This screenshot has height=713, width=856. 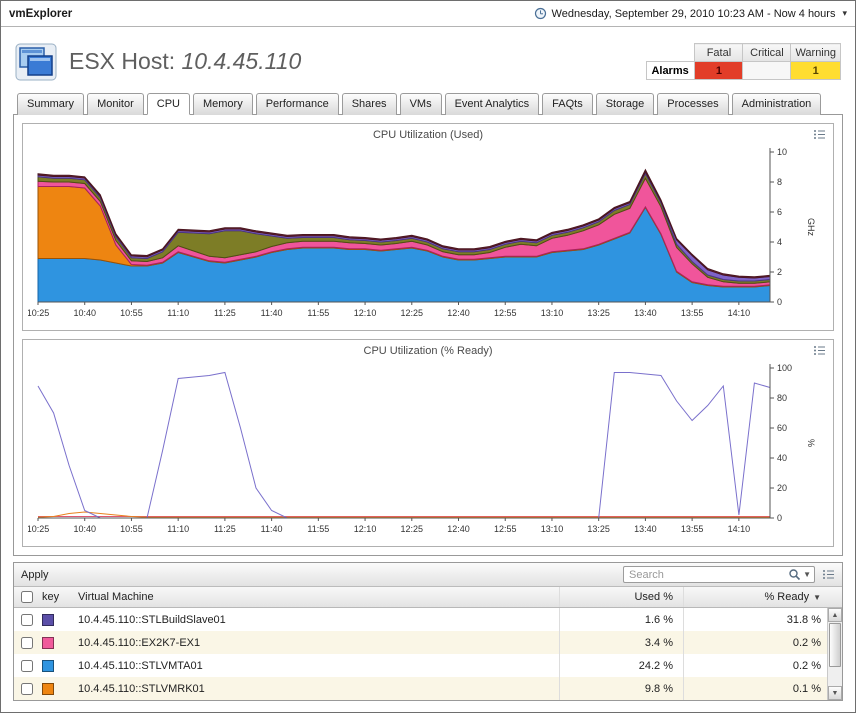 I want to click on scroll-up-button: ▲, so click(x=835, y=615).